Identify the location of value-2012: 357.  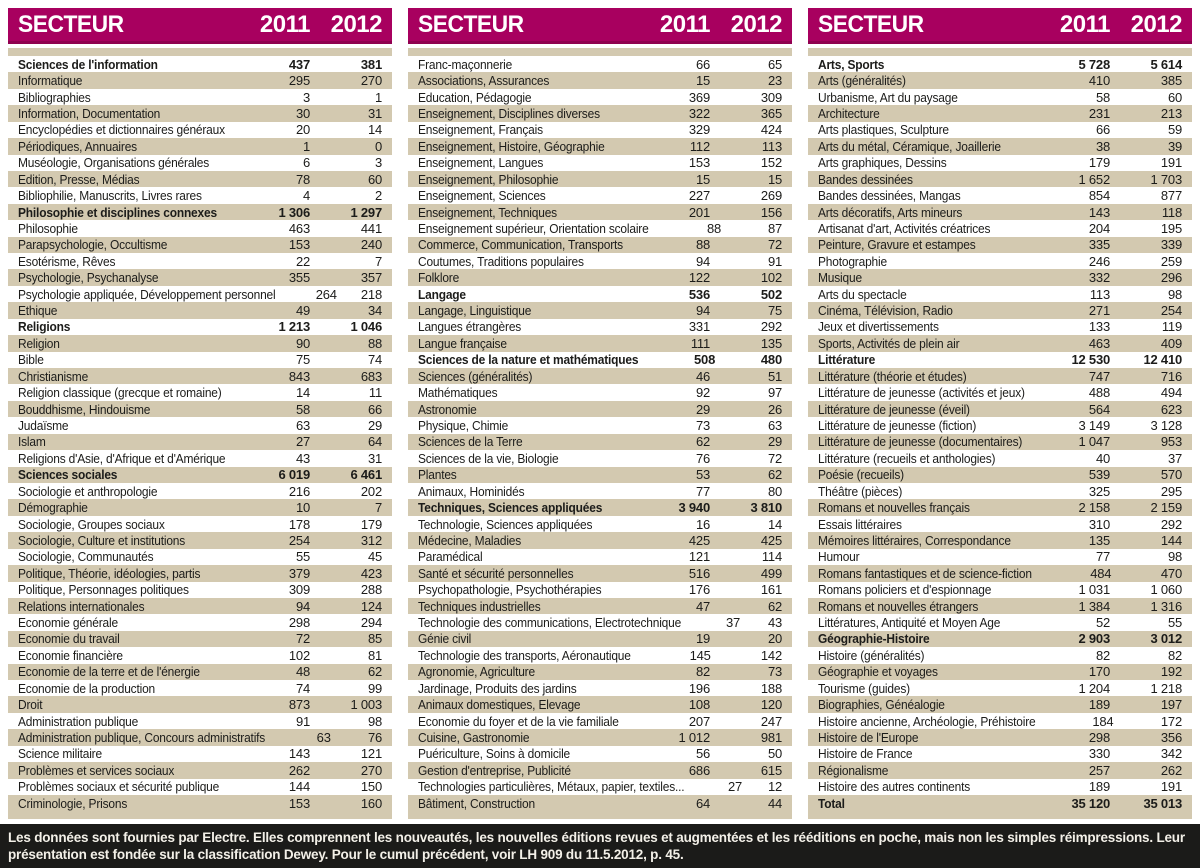
(371, 278).